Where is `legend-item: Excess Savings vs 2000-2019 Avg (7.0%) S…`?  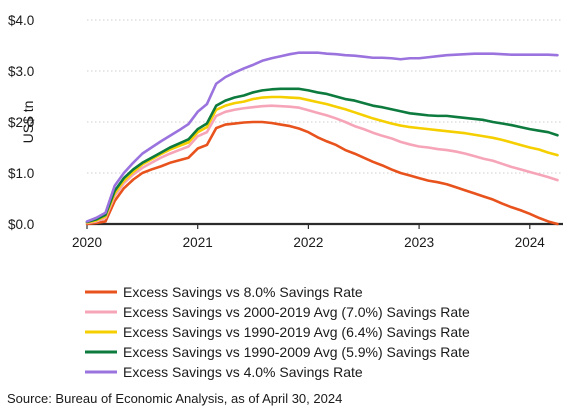 legend-item: Excess Savings vs 2000-2019 Avg (7.0%) S… is located at coordinates (277, 312).